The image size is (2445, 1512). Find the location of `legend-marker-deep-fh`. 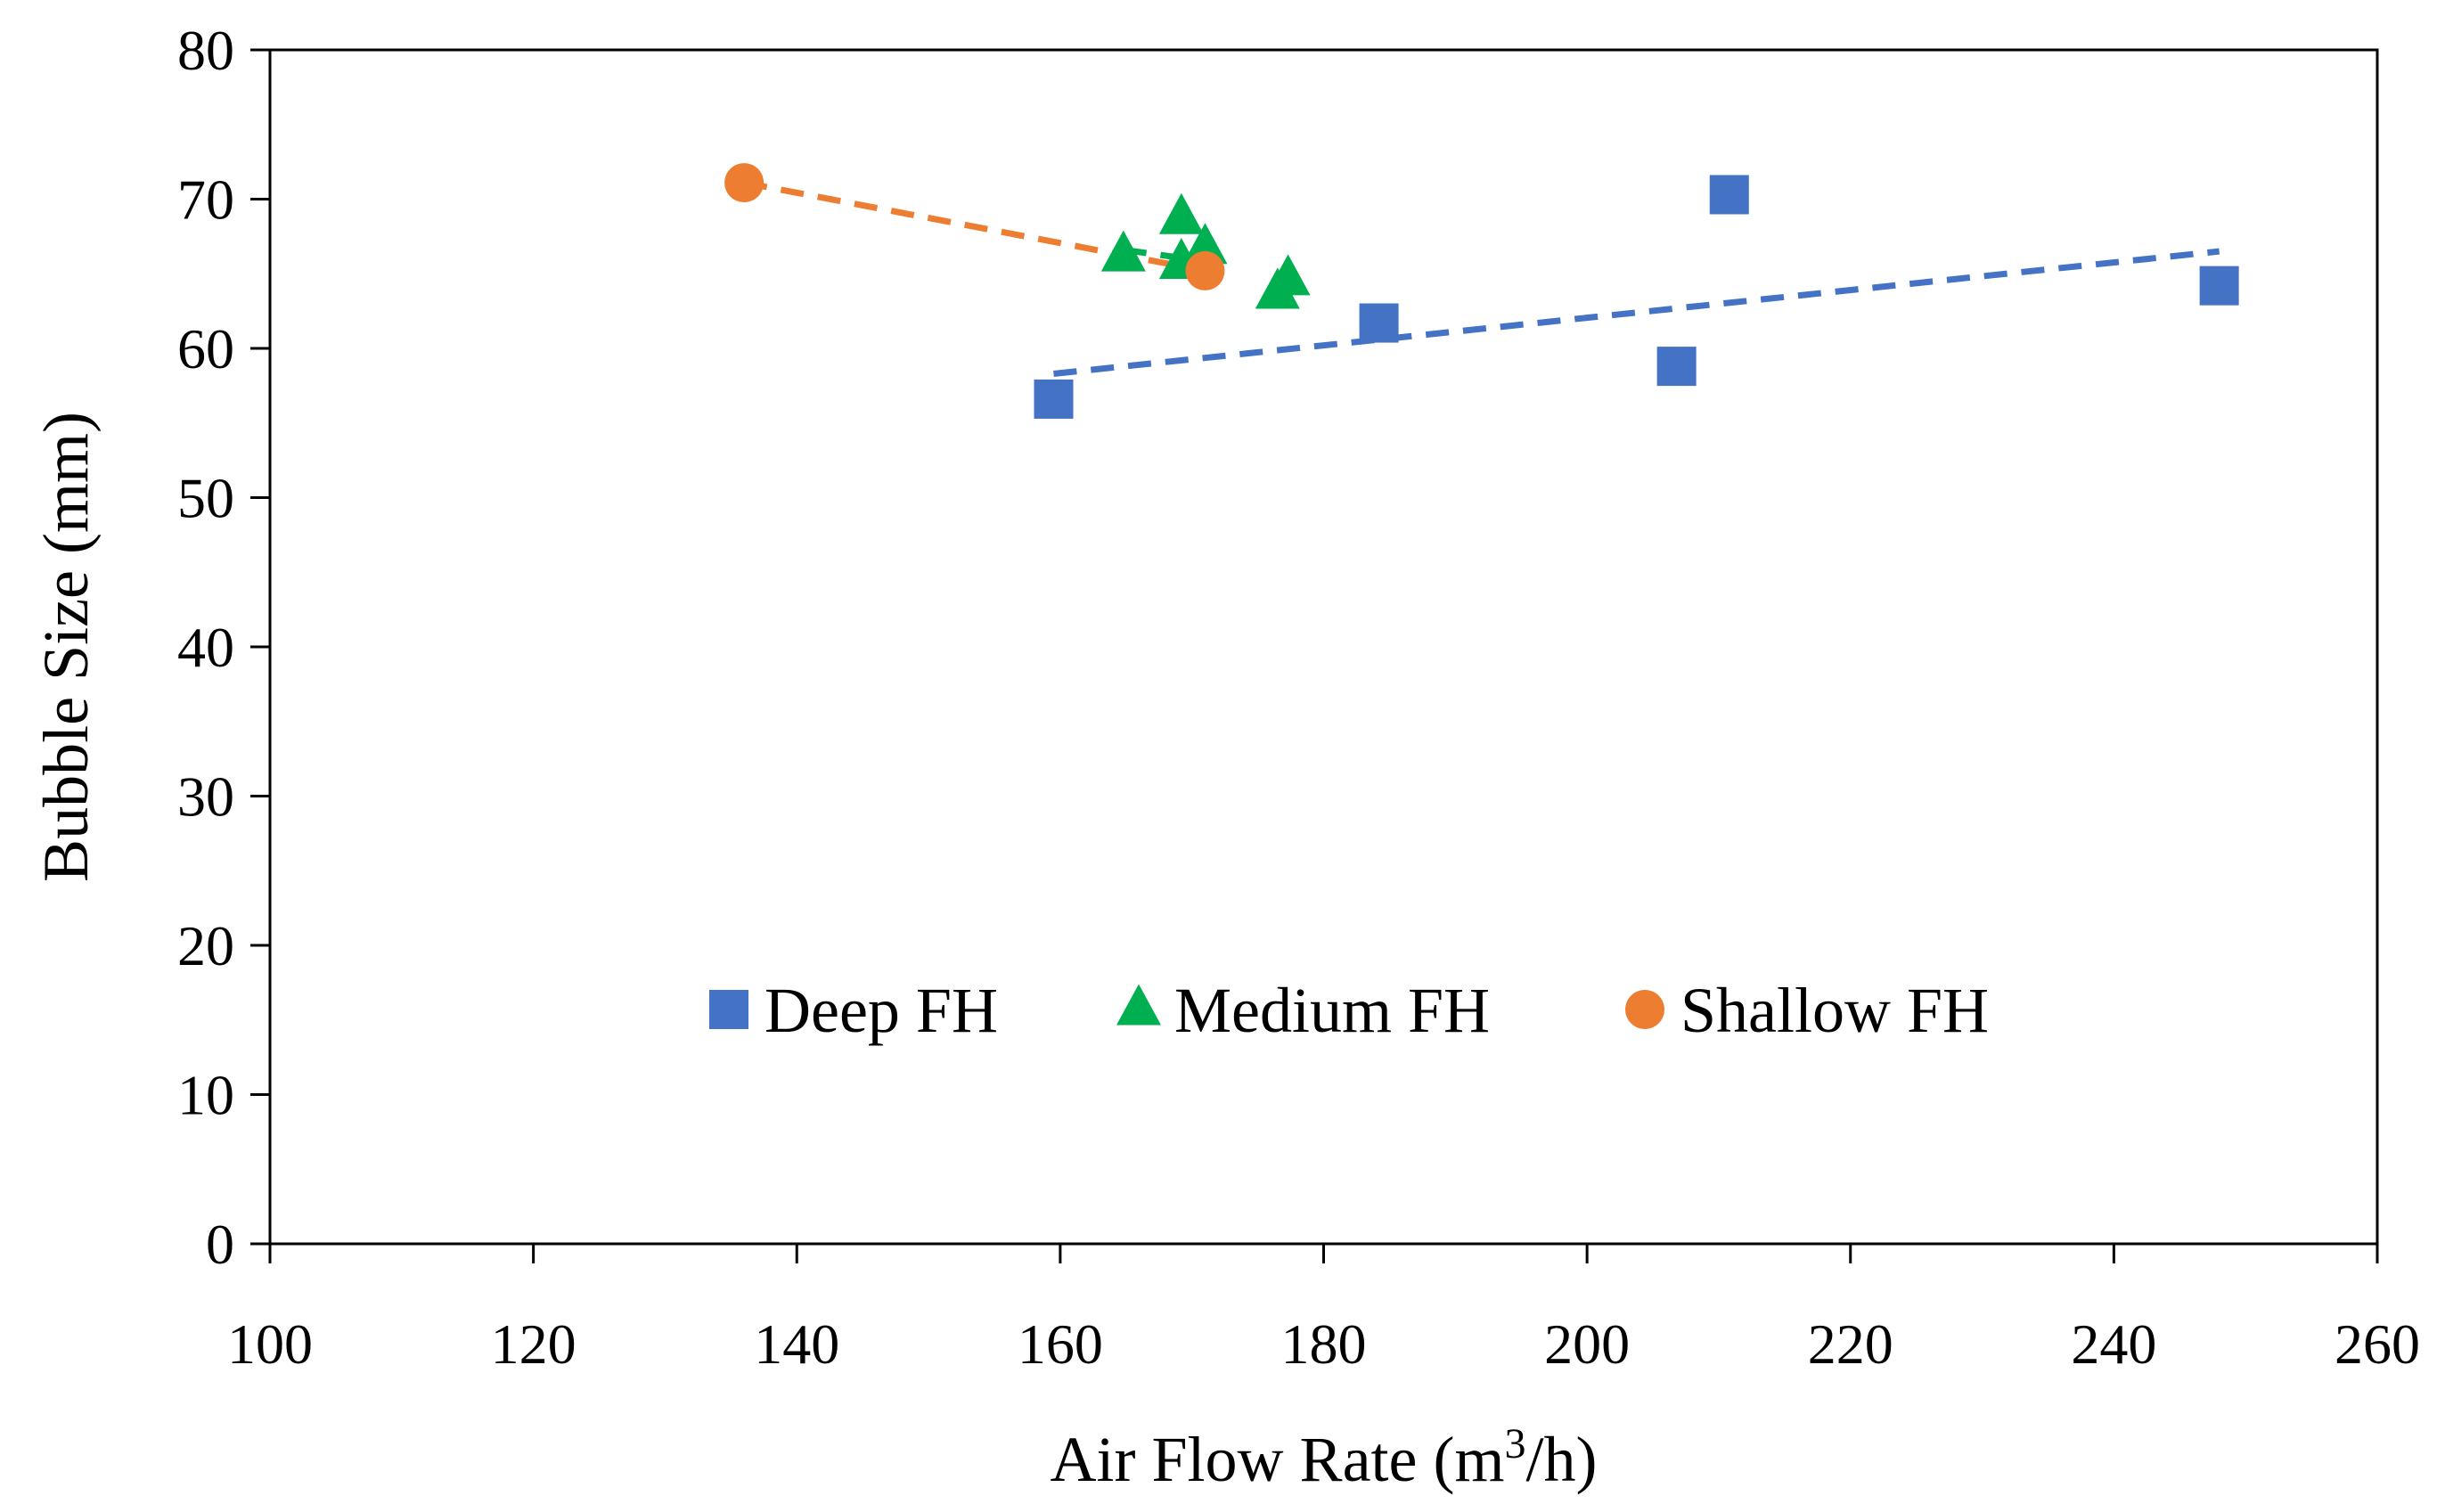

legend-marker-deep-fh is located at coordinates (728, 1009).